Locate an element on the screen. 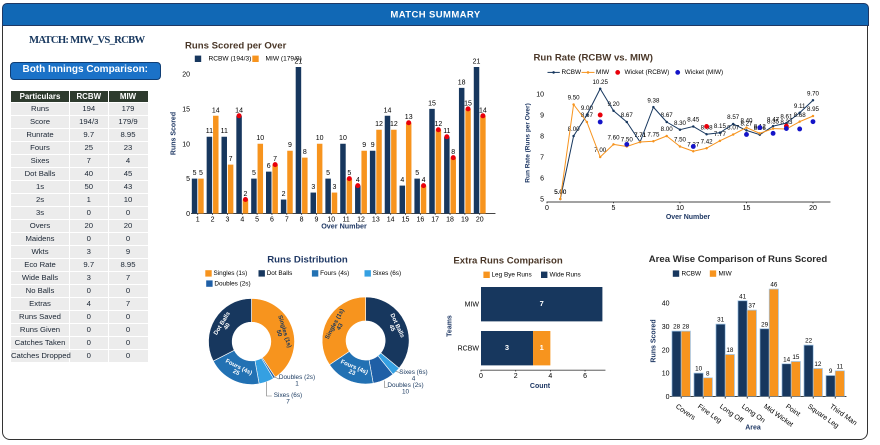 This screenshot has width=880, height=445. svg-text: 9.50 is located at coordinates (574, 98).